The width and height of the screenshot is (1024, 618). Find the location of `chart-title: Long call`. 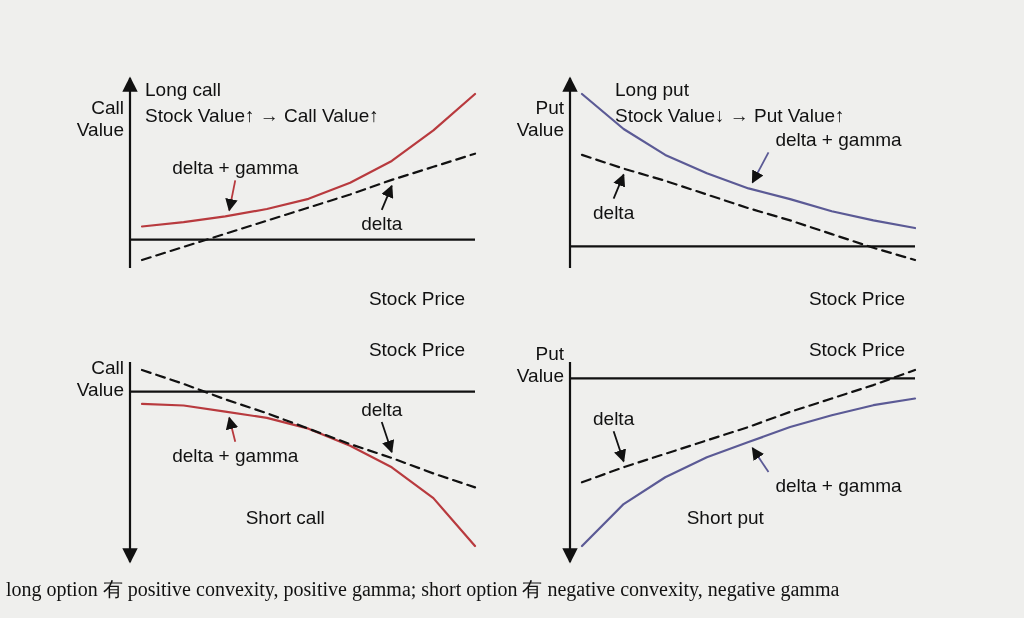

chart-title: Long call is located at coordinates (183, 89).